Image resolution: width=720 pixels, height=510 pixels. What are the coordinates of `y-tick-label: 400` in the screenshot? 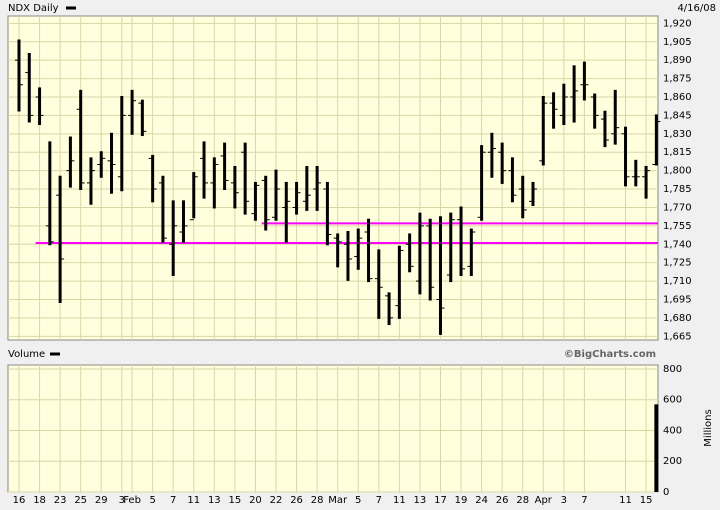 It's located at (672, 430).